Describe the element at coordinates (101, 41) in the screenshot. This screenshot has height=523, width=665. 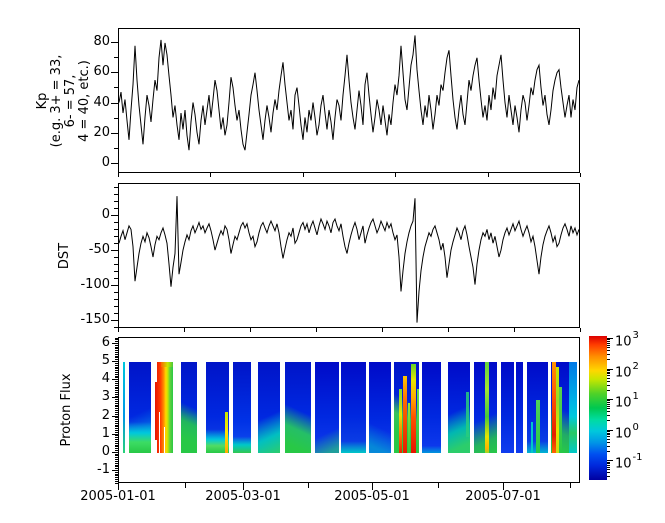
I see `y-tick-label: 80` at that location.